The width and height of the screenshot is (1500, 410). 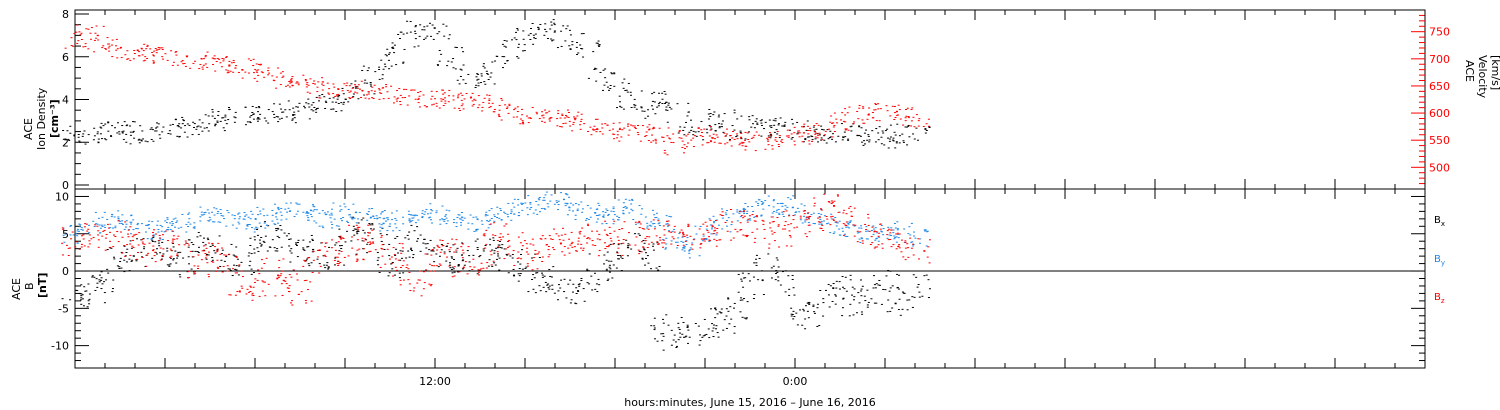 I want to click on x-tick-label: 0:00, so click(x=795, y=381).